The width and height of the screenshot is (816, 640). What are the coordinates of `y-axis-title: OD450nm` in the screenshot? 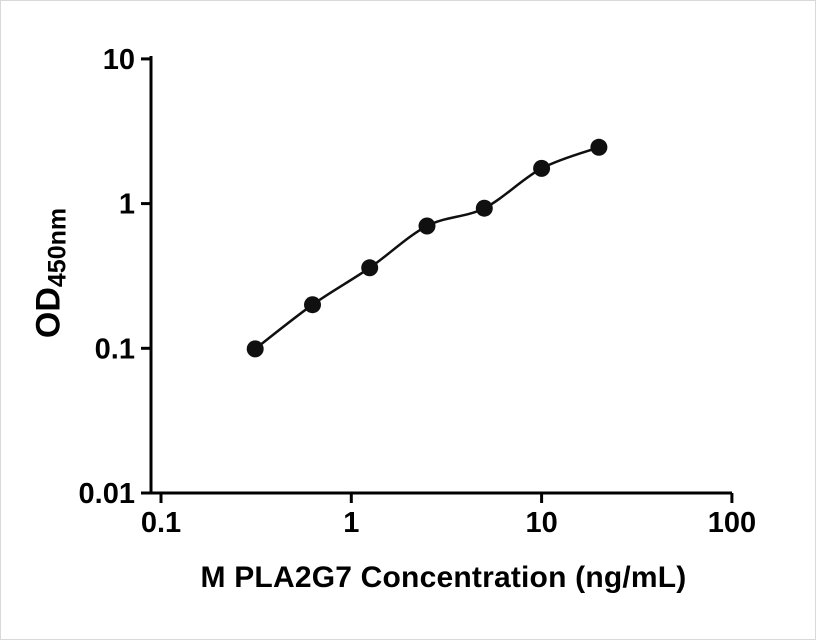 It's located at (50, 273).